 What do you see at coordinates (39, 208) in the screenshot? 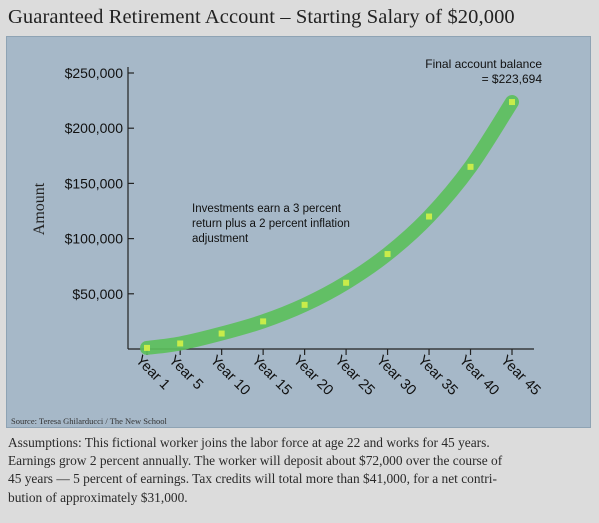
I see `y-axis-title: Amount` at bounding box center [39, 208].